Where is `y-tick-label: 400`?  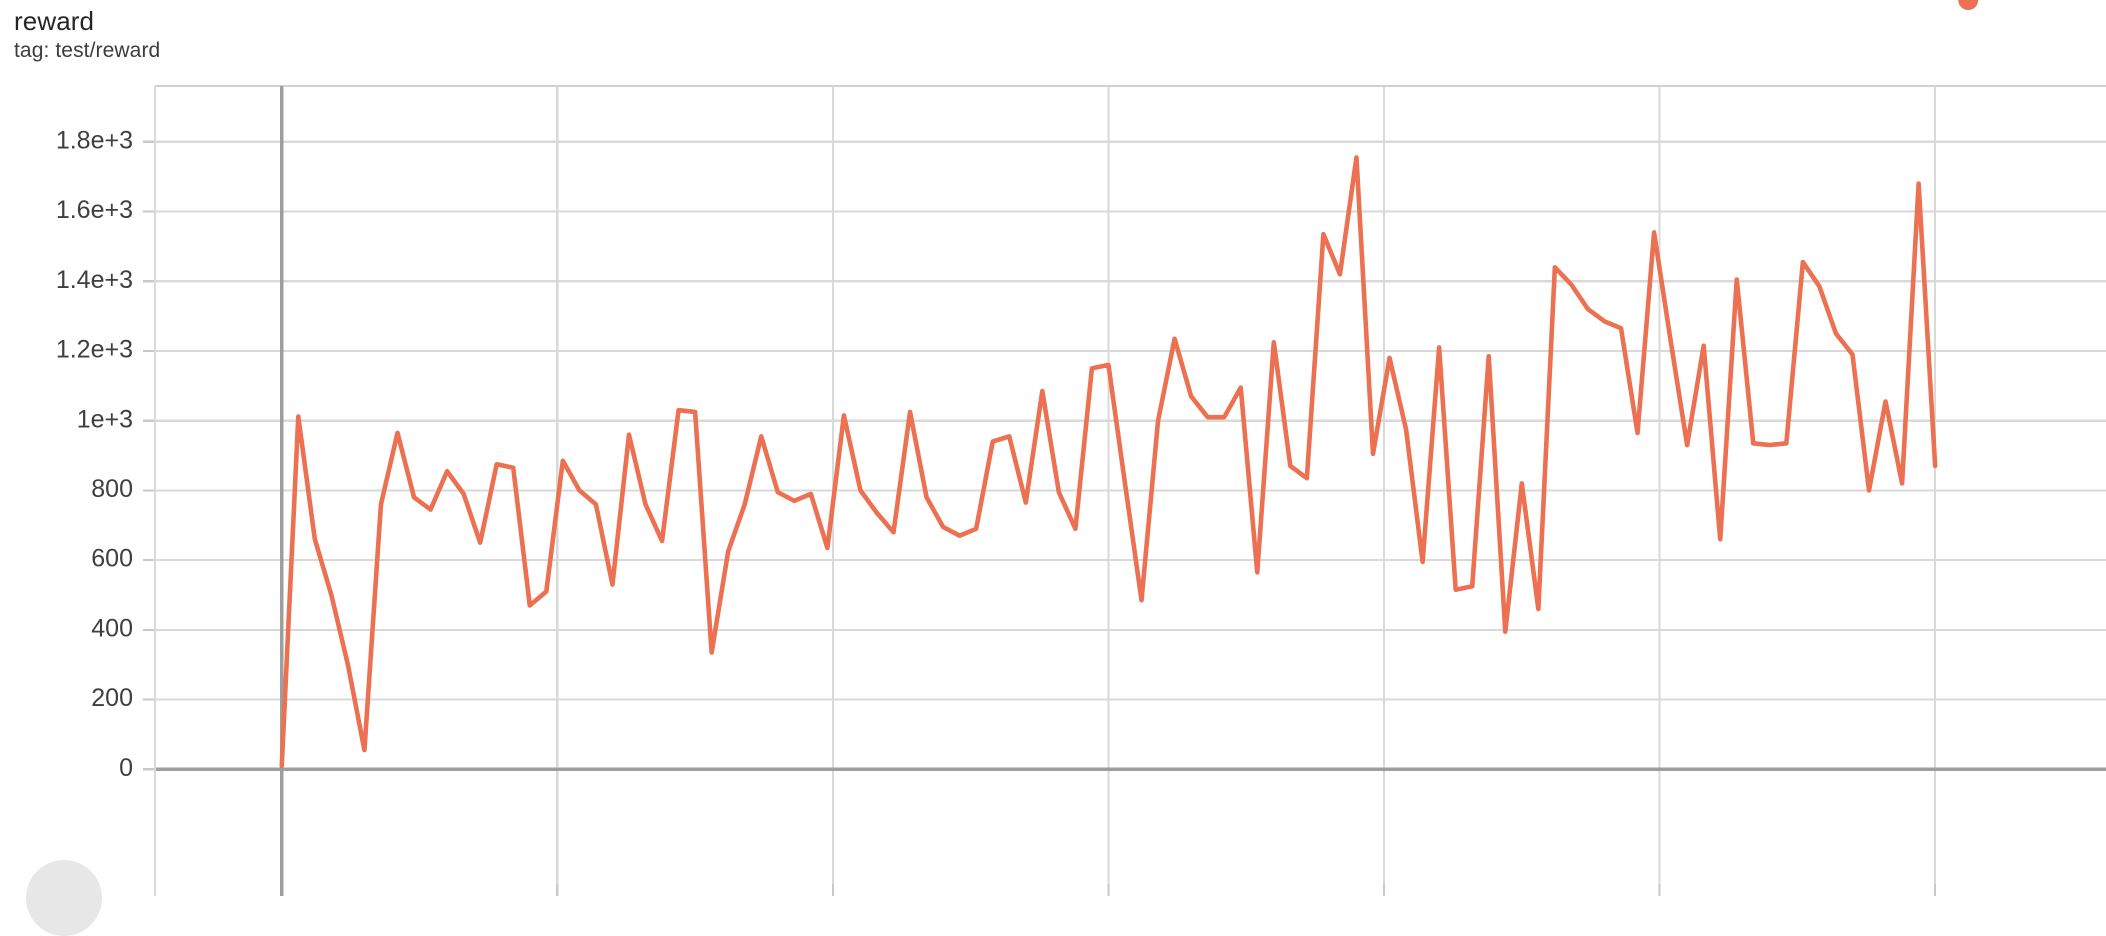
y-tick-label: 400 is located at coordinates (112, 628).